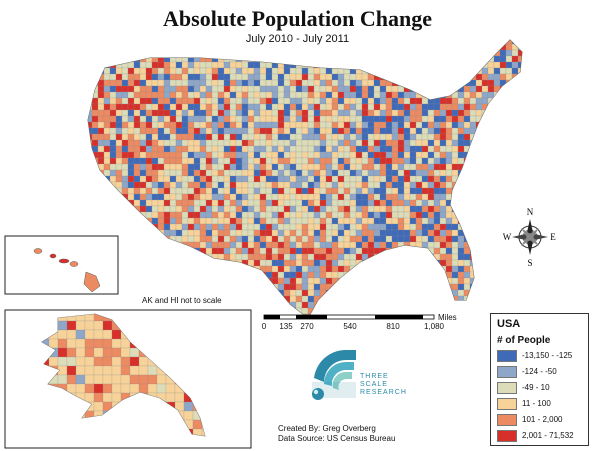 This screenshot has height=451, width=595. I want to click on created-by: Created By: Greg Overberg, so click(327, 428).